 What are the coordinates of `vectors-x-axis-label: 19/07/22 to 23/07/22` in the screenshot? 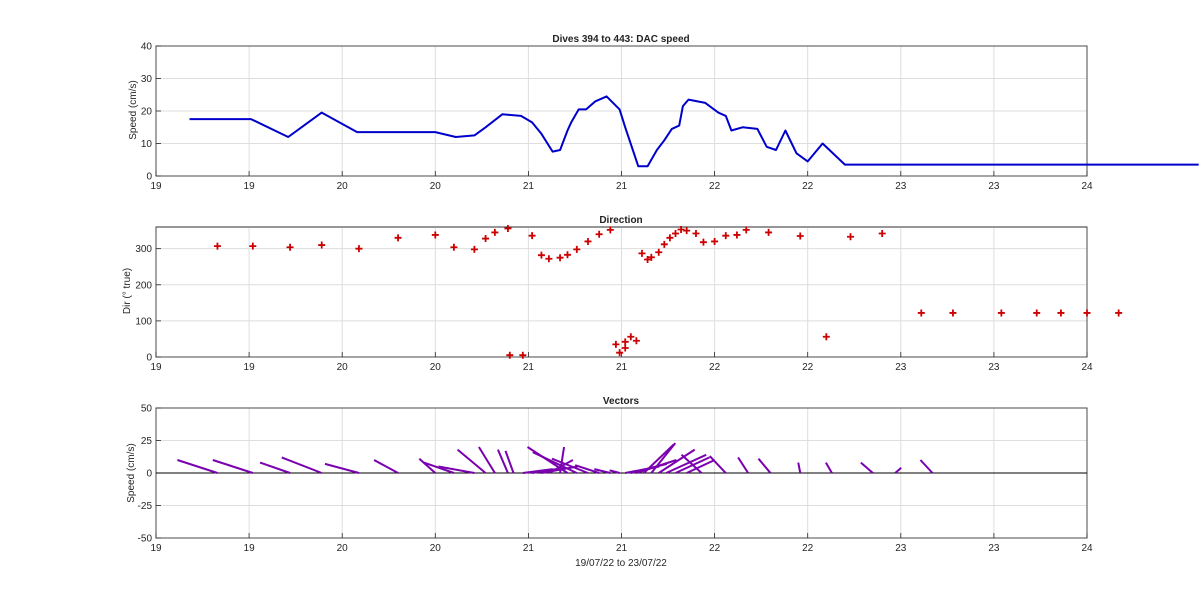 It's located at (621, 563).